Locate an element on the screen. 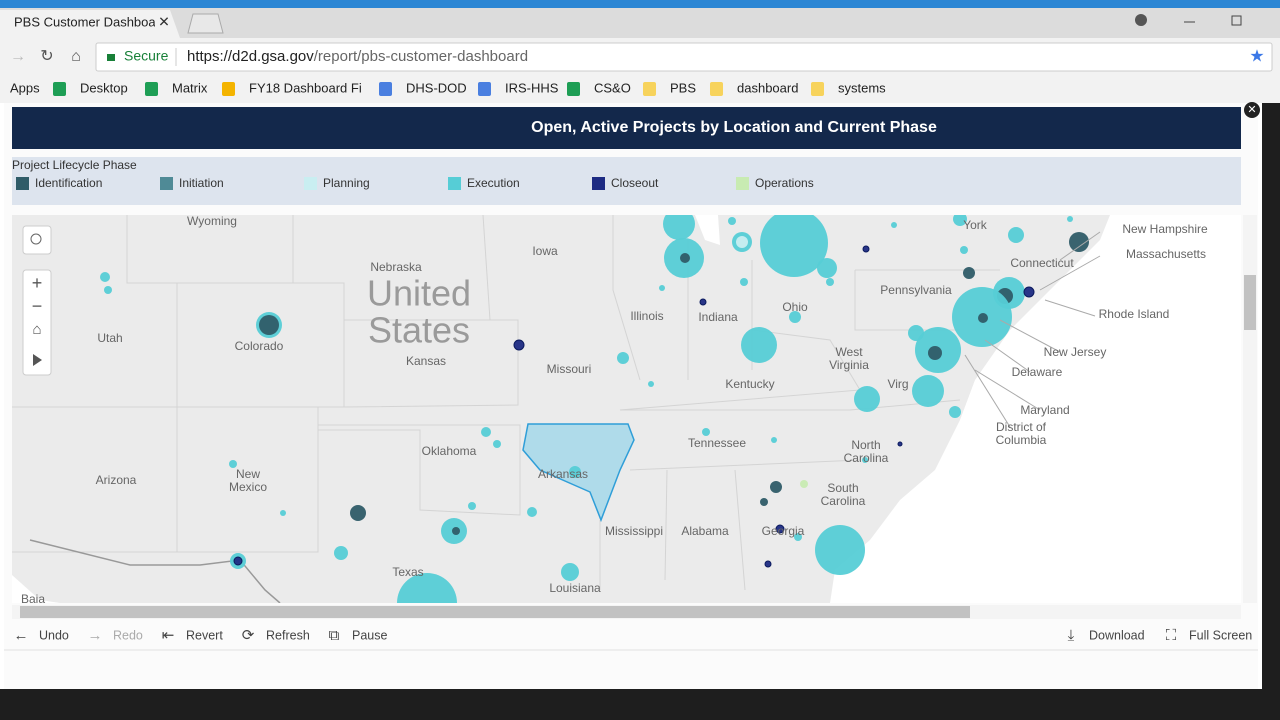 This screenshot has height=720, width=1280. legend-label: Planning is located at coordinates (346, 183).